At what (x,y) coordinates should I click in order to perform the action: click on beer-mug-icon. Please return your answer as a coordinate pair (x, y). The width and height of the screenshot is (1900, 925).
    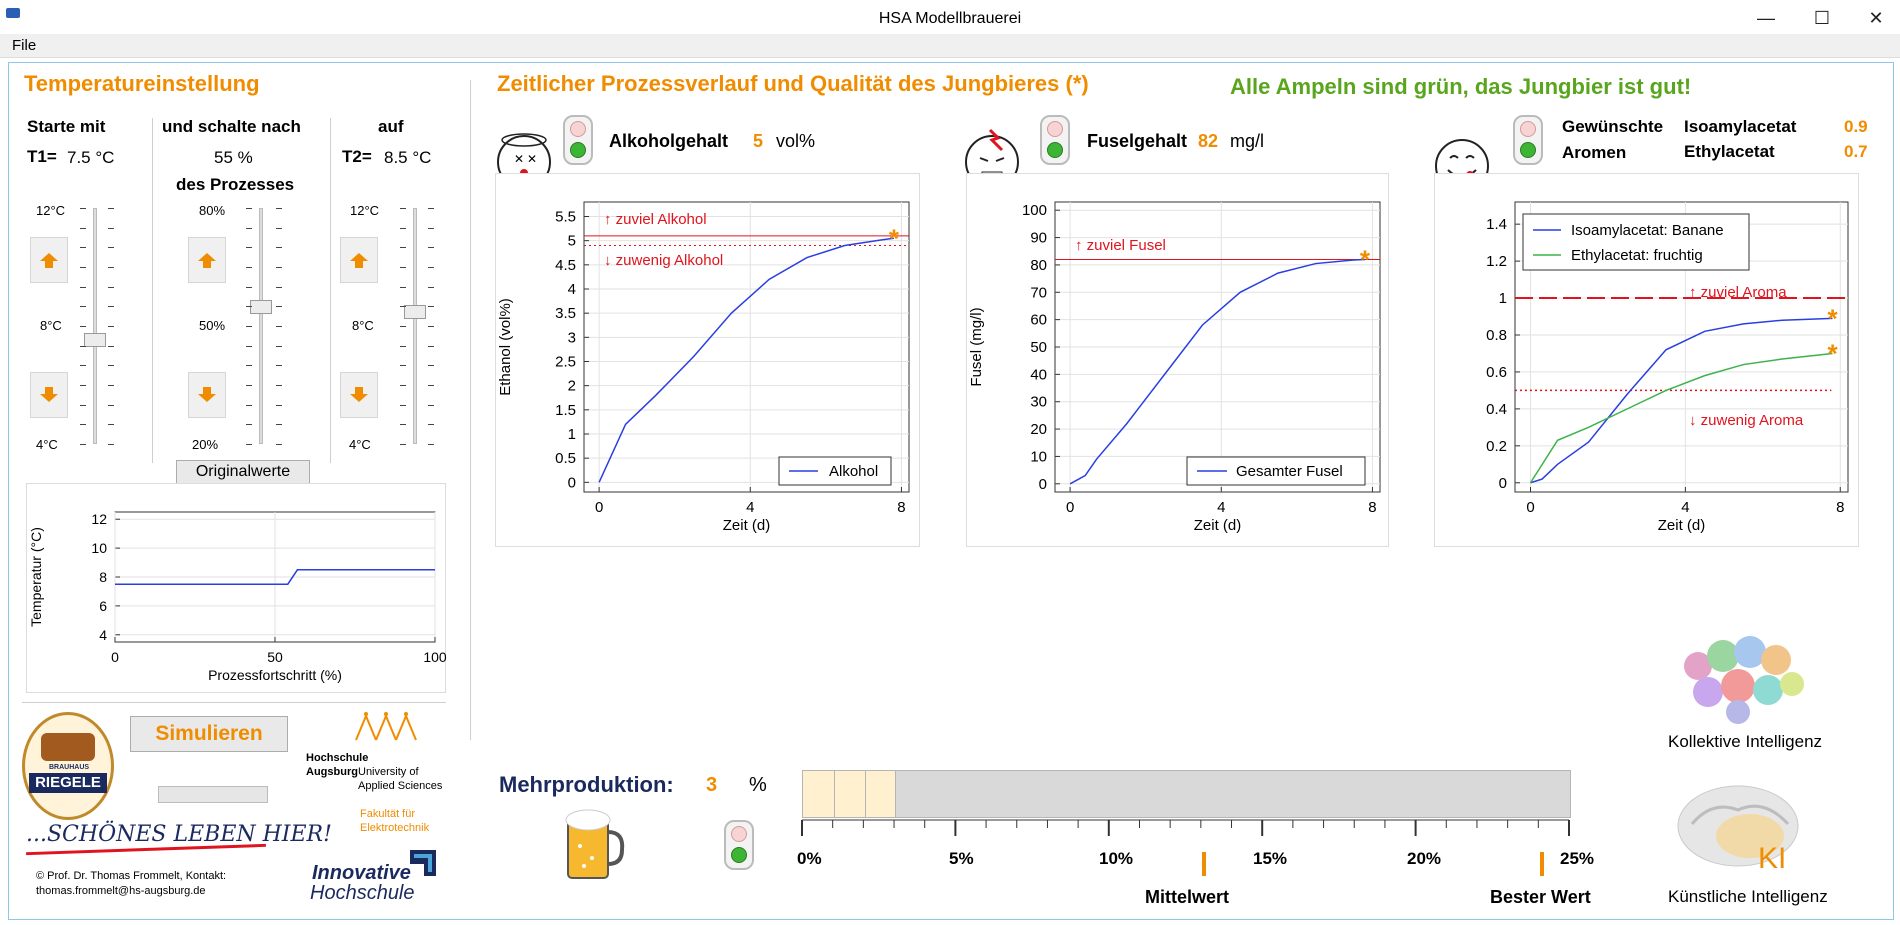
    Looking at the image, I should click on (595, 844).